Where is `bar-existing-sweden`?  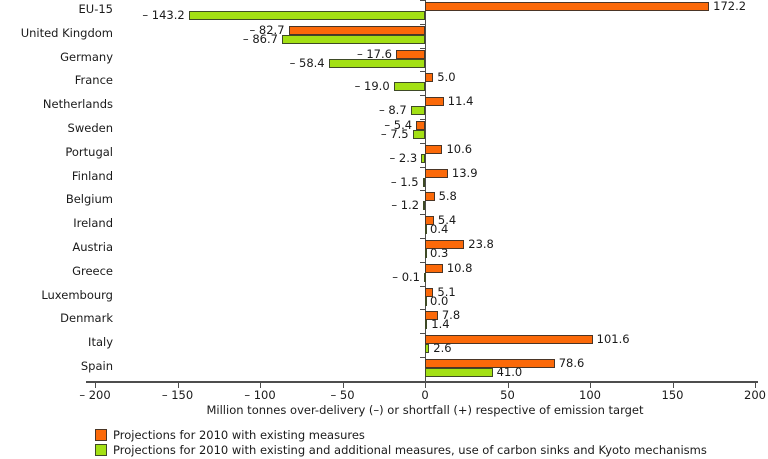 bar-existing-sweden is located at coordinates (420, 125).